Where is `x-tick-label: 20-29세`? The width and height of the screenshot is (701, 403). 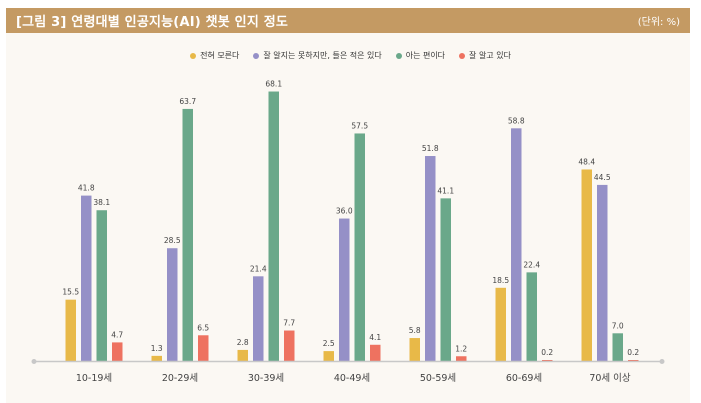 x-tick-label: 20-29세 is located at coordinates (180, 378).